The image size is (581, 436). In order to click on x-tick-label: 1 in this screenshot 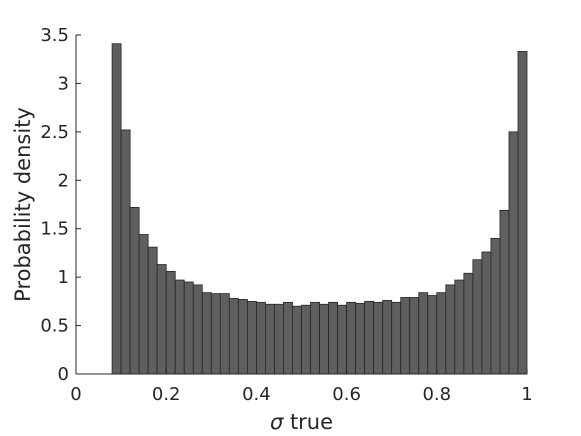, I will do `click(526, 394)`.